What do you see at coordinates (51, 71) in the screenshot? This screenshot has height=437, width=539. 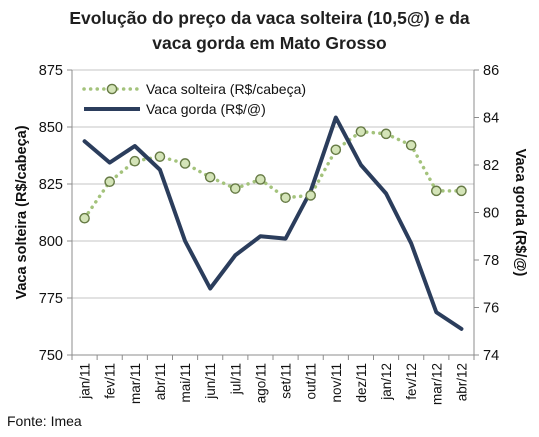 I see `y-left-tick-label: 875` at bounding box center [51, 71].